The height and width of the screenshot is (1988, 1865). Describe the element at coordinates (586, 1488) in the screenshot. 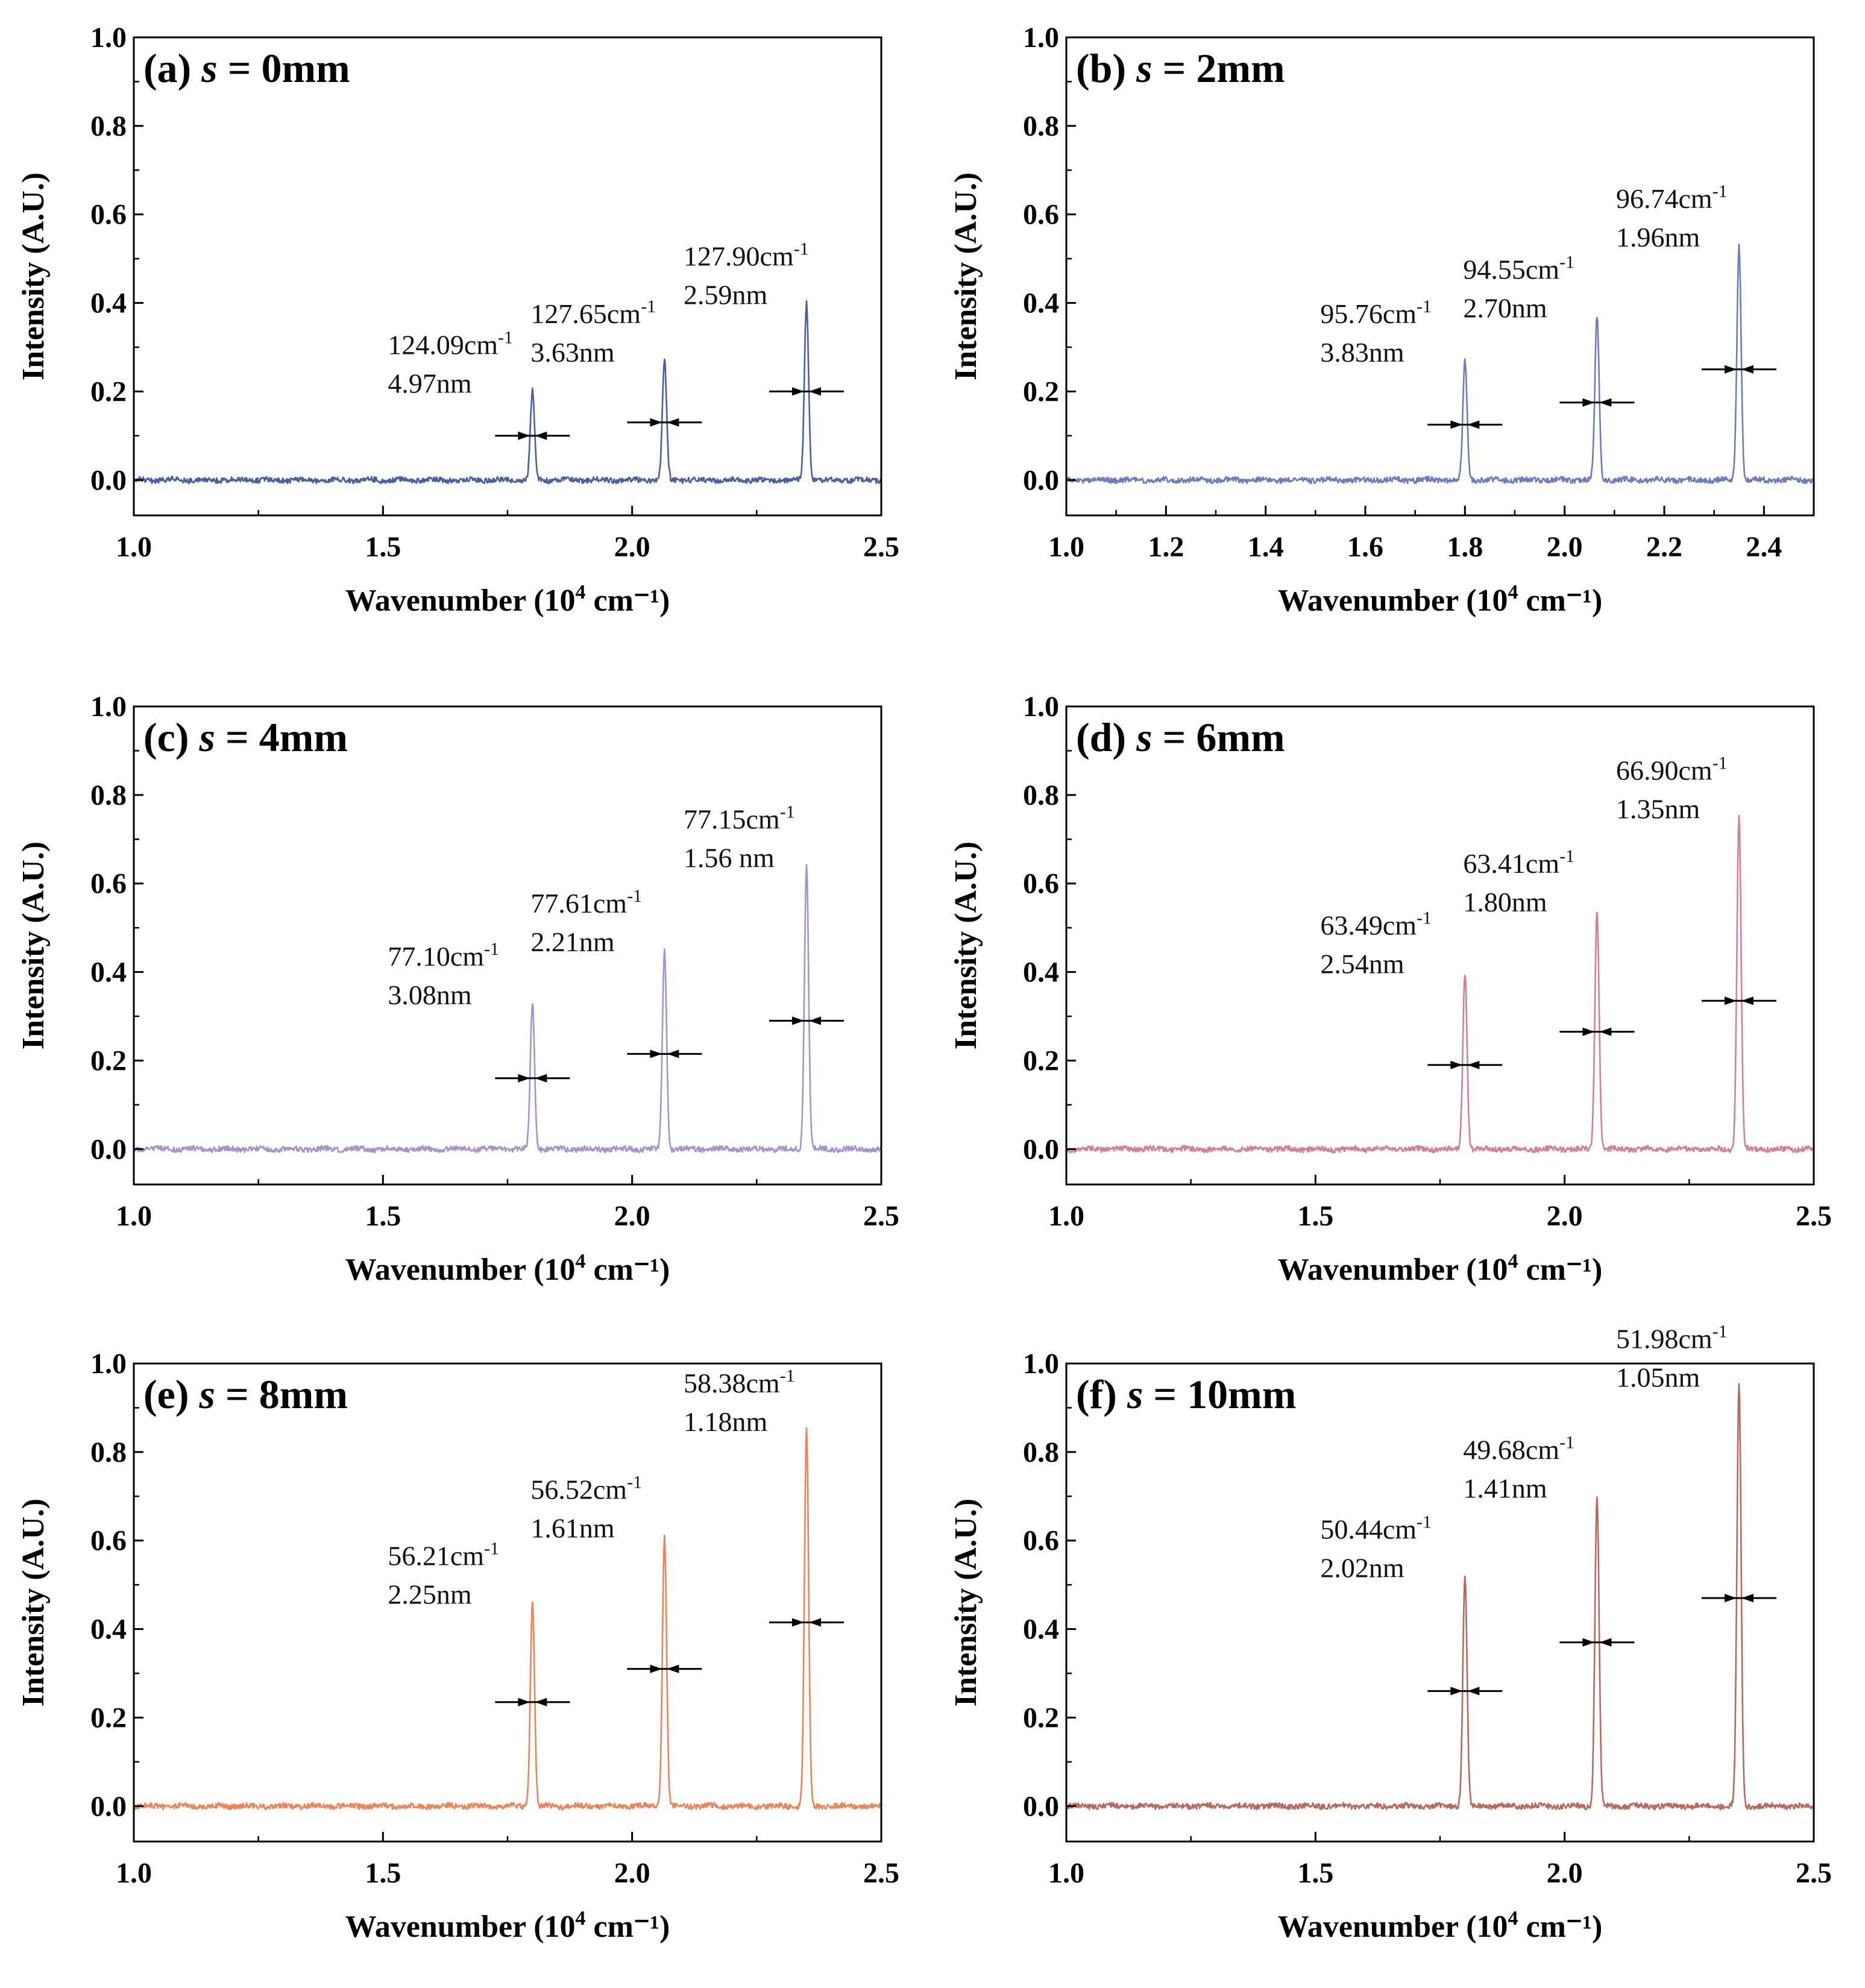

I see `peak-wavenumber-label: 56.52cm-1` at that location.